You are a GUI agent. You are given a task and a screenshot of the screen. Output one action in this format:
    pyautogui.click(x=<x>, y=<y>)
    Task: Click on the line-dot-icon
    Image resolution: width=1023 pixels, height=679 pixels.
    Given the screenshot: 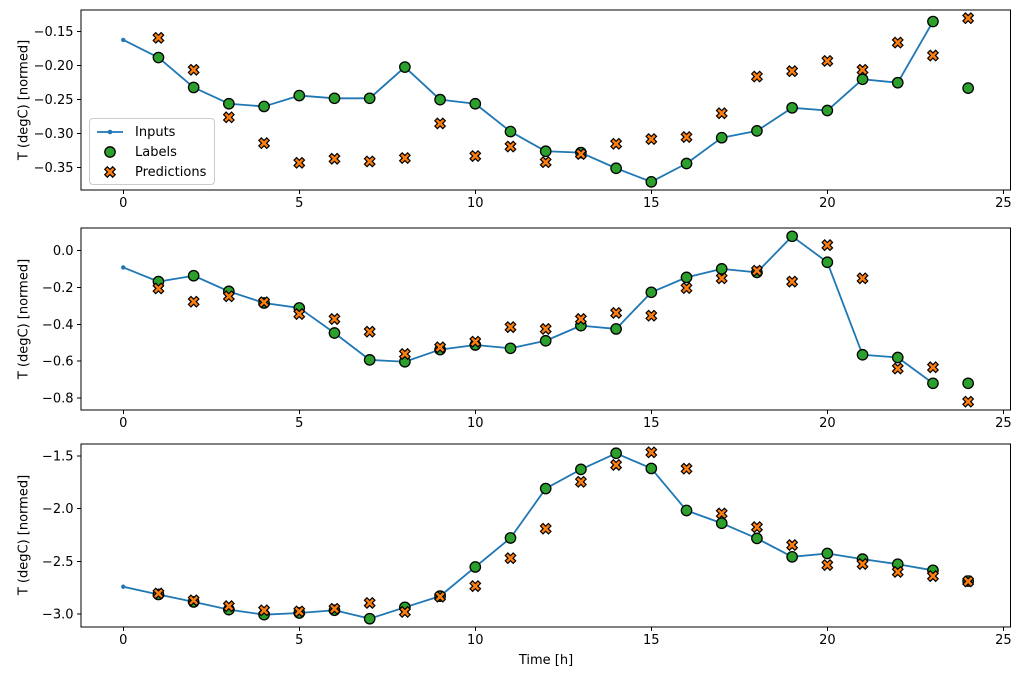 What is the action you would take?
    pyautogui.click(x=110, y=132)
    